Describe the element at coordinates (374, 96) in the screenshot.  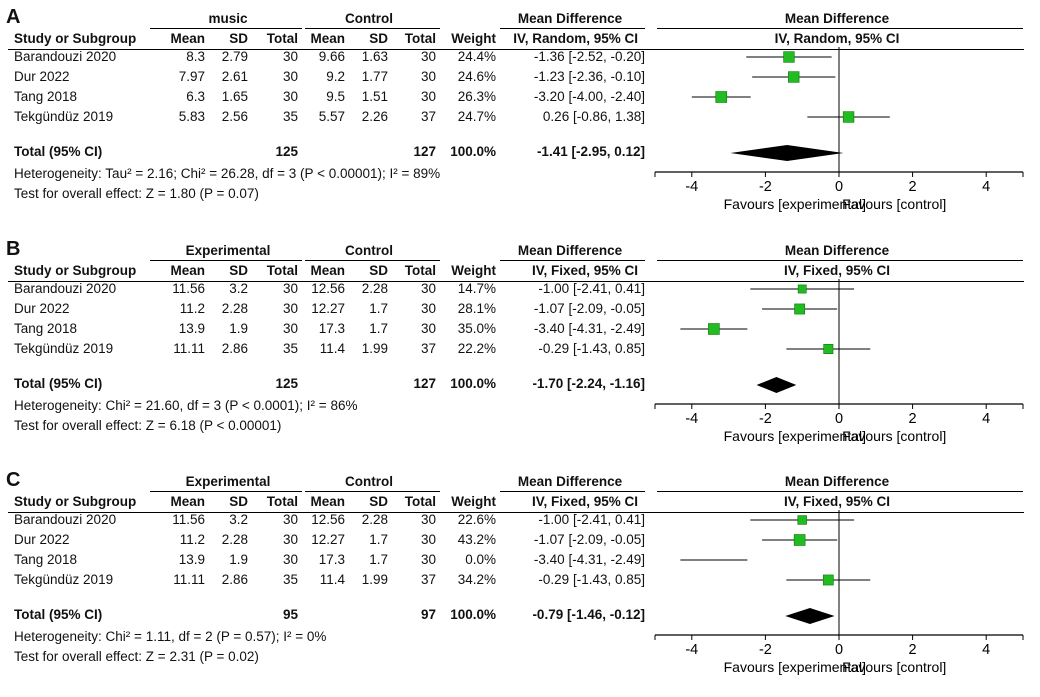
I see `sd2-value: 1.51` at that location.